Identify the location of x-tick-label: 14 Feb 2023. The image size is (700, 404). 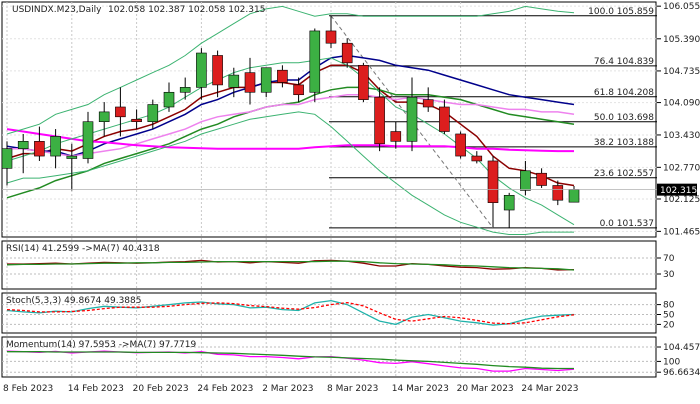
(96, 389).